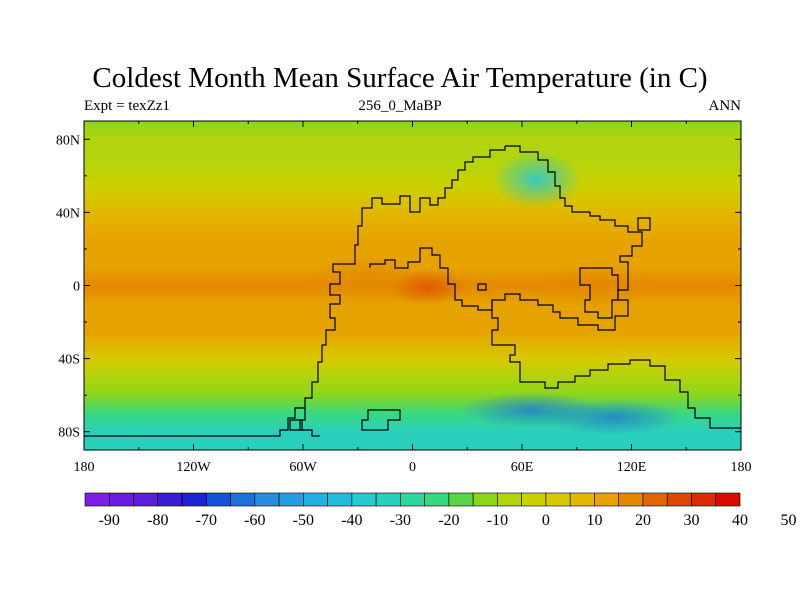 The image size is (800, 600). I want to click on colorbar-label: -50, so click(303, 520).